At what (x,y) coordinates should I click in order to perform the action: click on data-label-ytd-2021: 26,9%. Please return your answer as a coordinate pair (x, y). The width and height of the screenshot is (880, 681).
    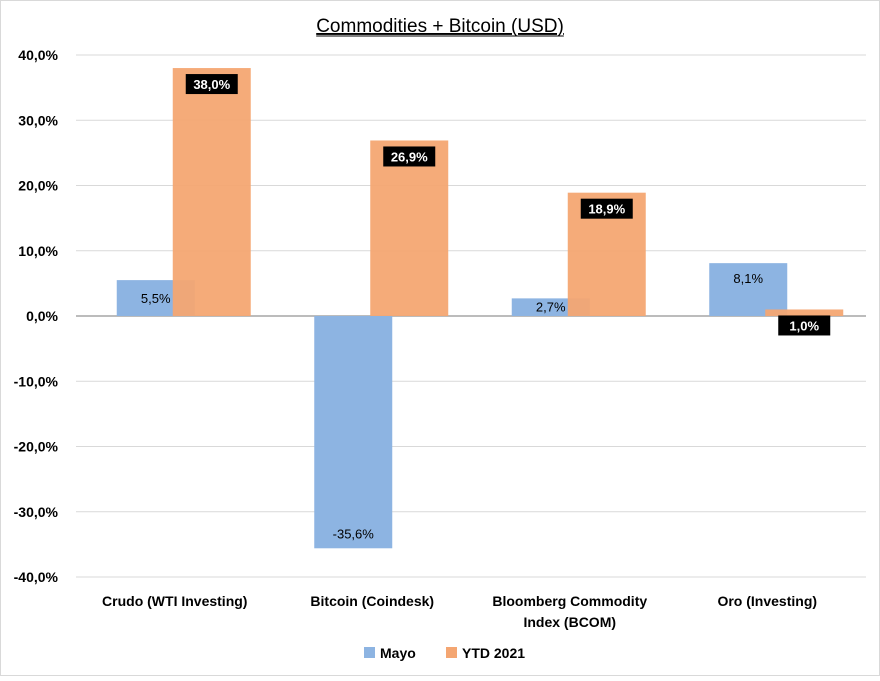
    Looking at the image, I should click on (409, 156).